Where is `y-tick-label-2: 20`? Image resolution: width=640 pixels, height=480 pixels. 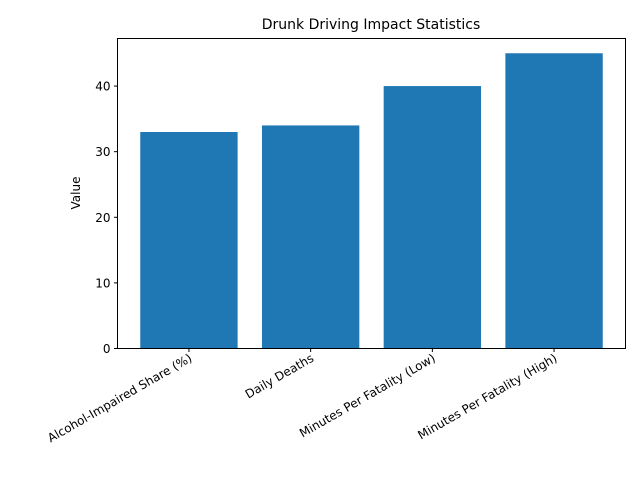
y-tick-label-2: 20 is located at coordinates (102, 218).